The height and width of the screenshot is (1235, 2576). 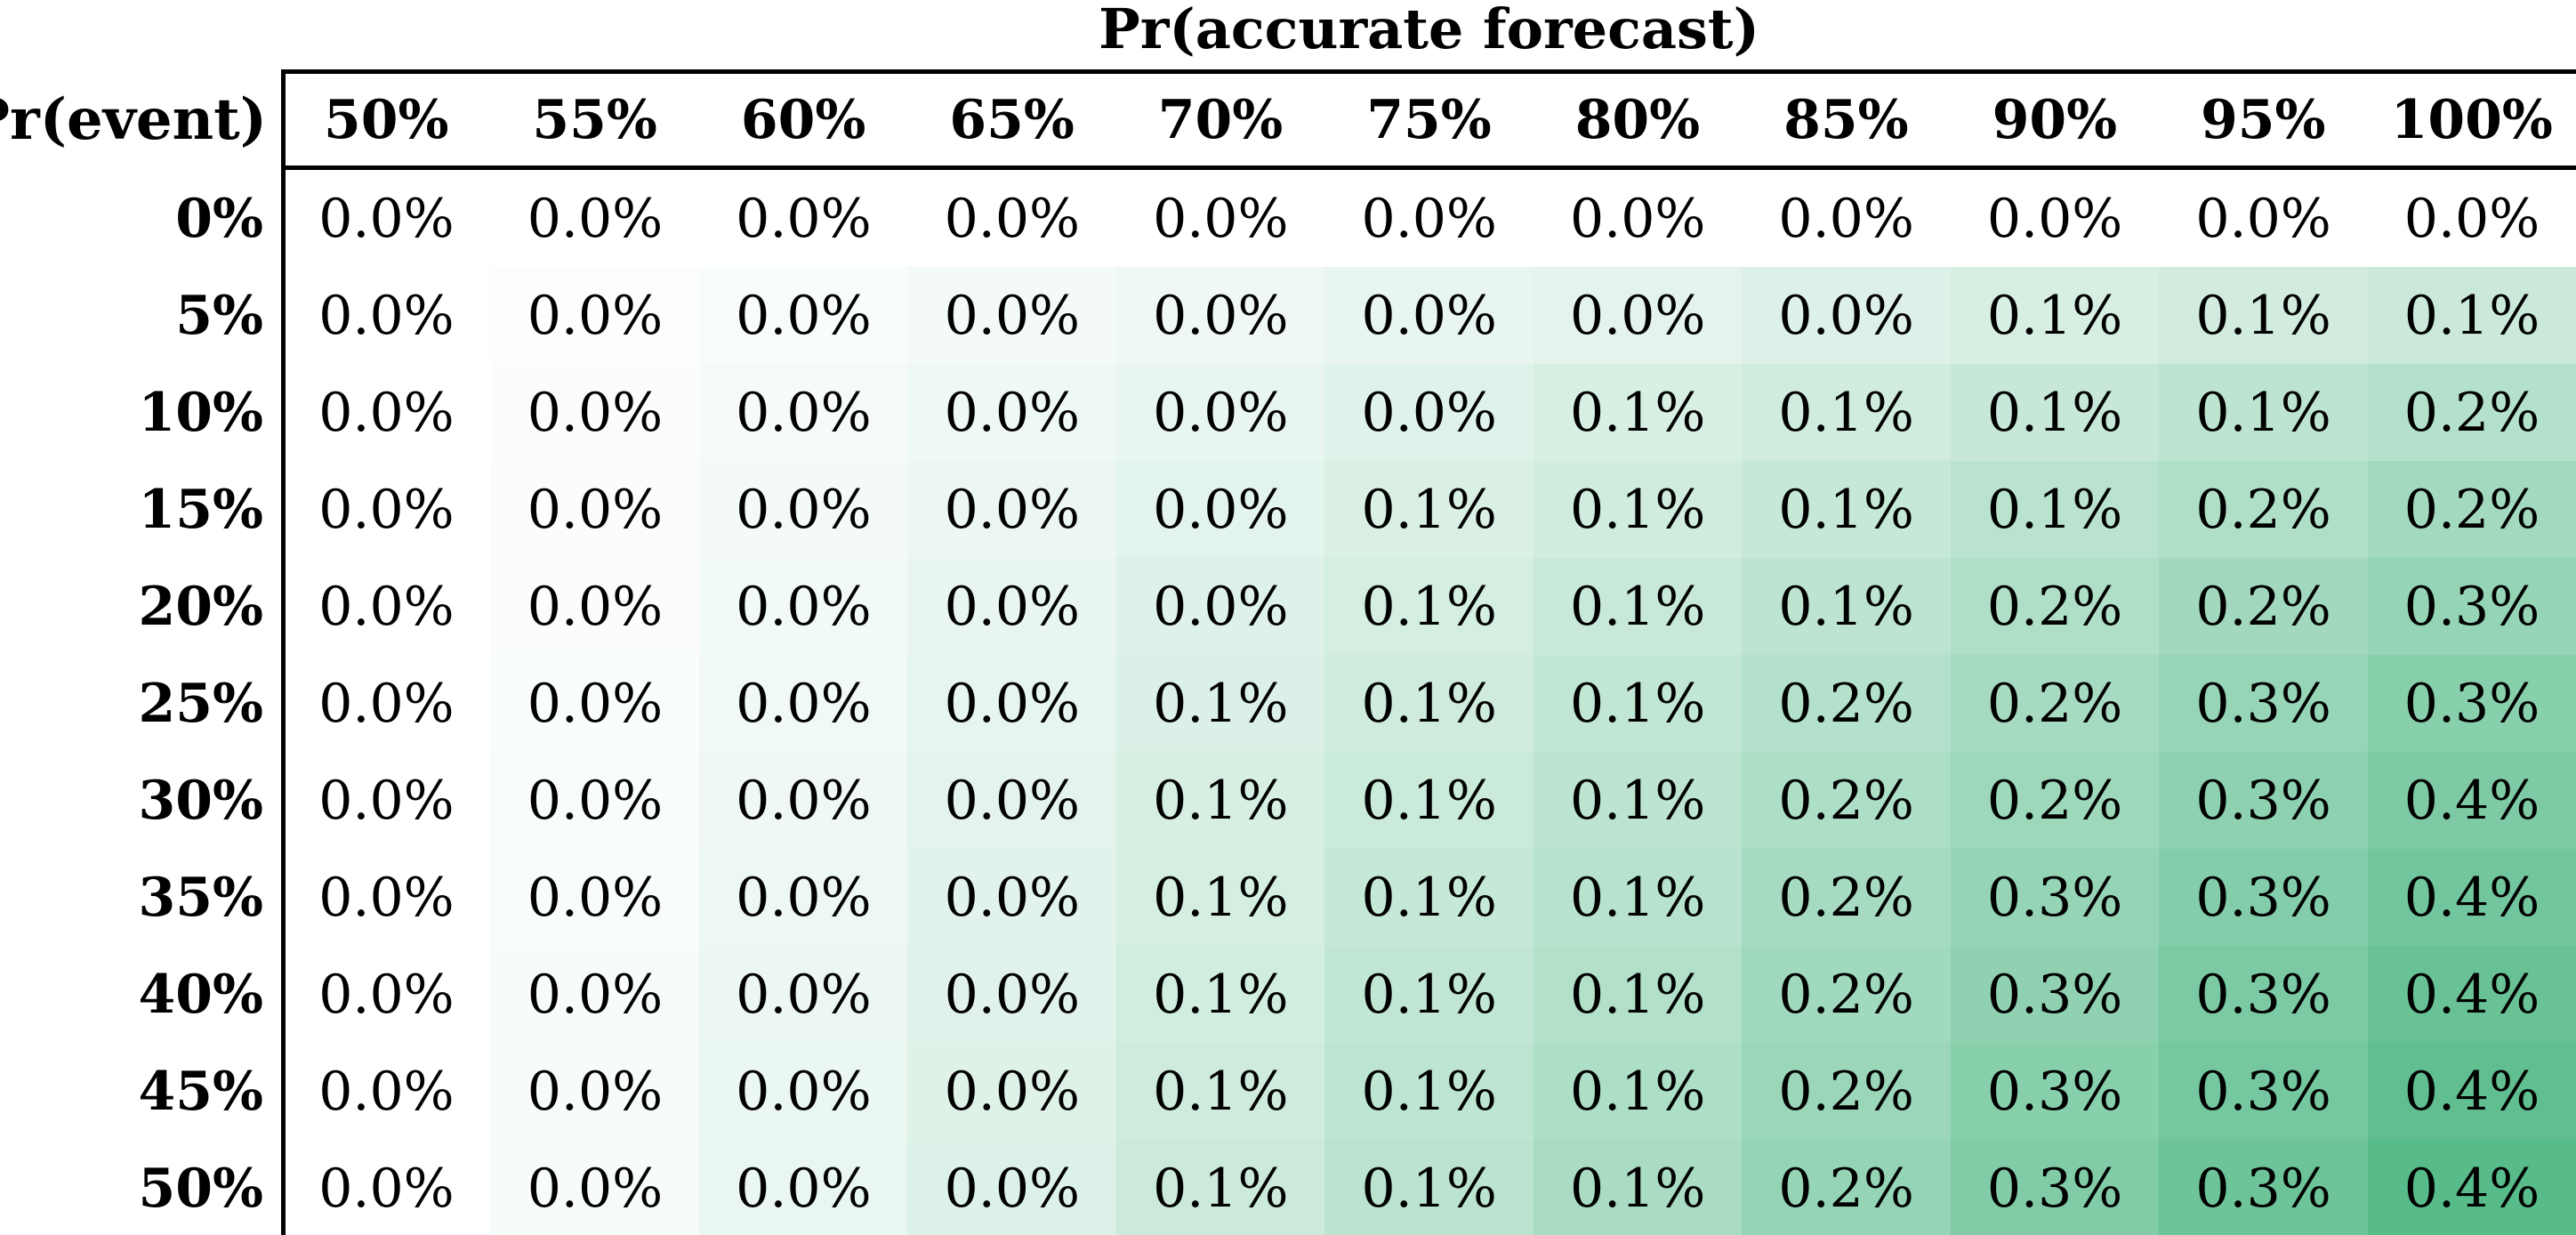 What do you see at coordinates (2263, 119) in the screenshot?
I see `column-header: 95%` at bounding box center [2263, 119].